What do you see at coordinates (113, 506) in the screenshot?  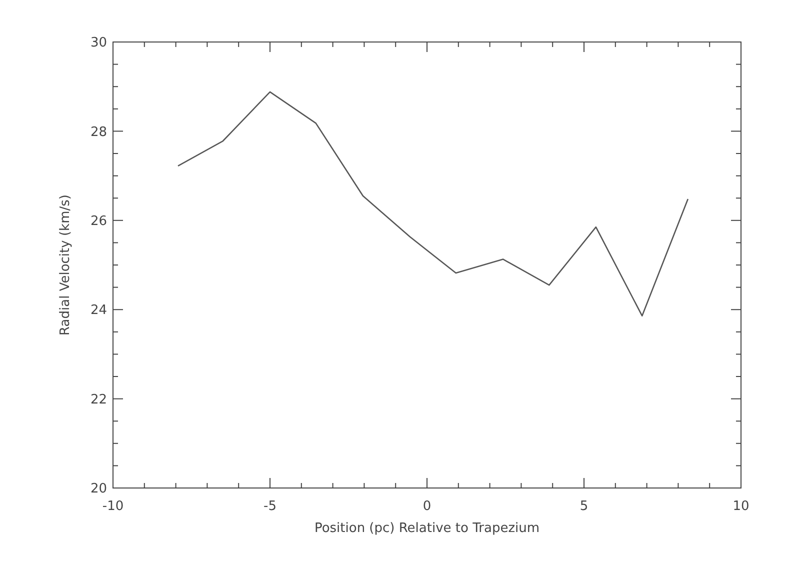 I see `x-tick-label: -10` at bounding box center [113, 506].